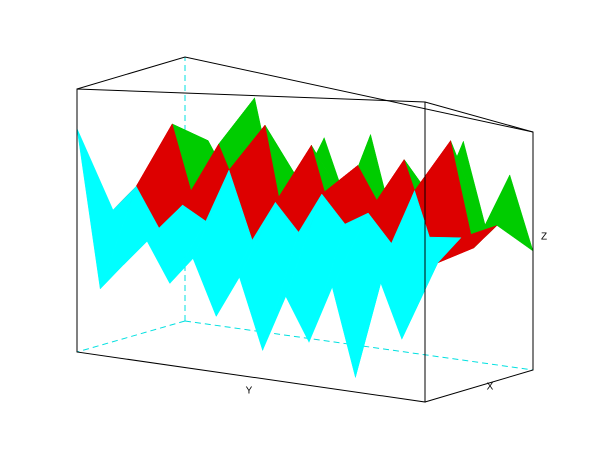  Describe the element at coordinates (544, 237) in the screenshot. I see `z-axis-label: Z` at that location.